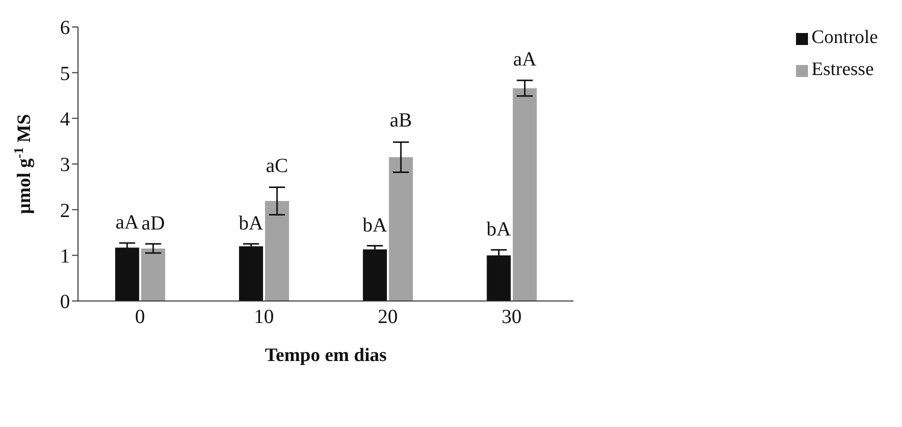  I want to click on y-tick-label: 5, so click(65, 73).